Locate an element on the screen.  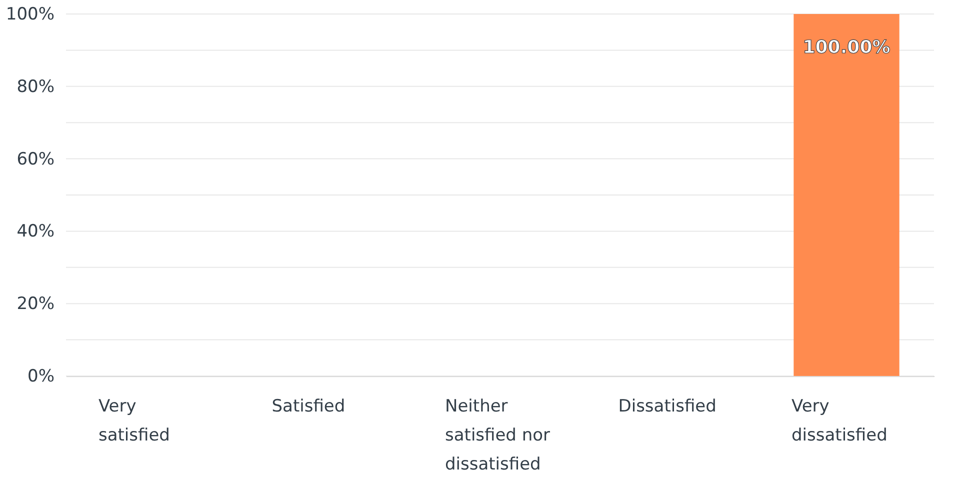
y-tick-label: 0% is located at coordinates (41, 376).